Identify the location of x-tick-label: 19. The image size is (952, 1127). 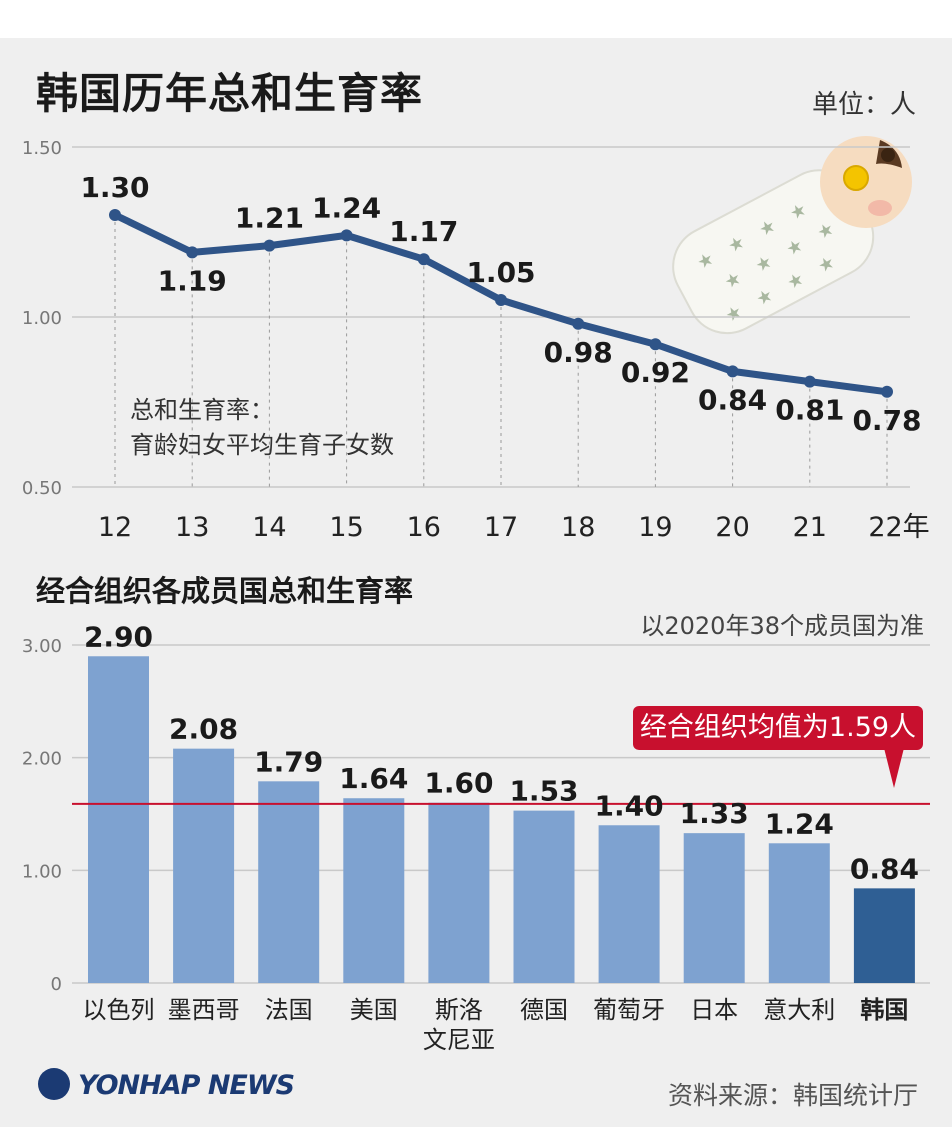
(655, 527).